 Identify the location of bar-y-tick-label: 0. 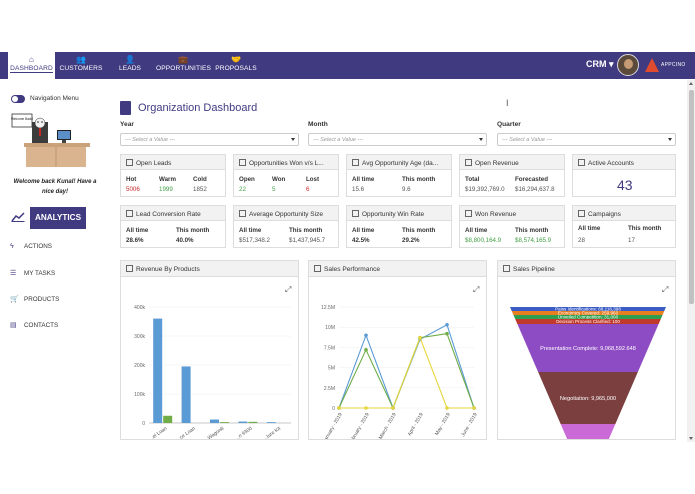
(143, 424).